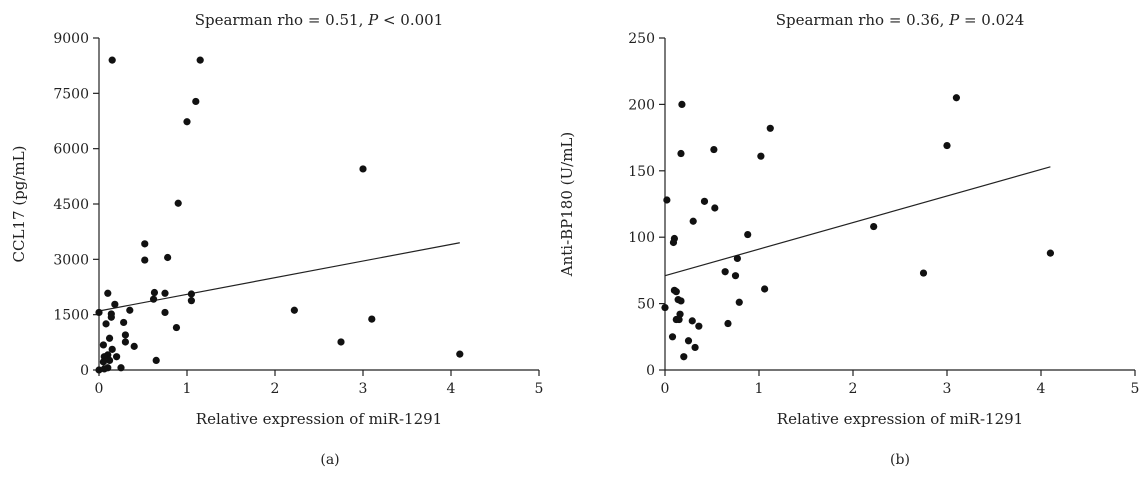 The image size is (1140, 481). I want to click on chart-title: Spearman rho = 0.36, P = 0.024, so click(900, 20).